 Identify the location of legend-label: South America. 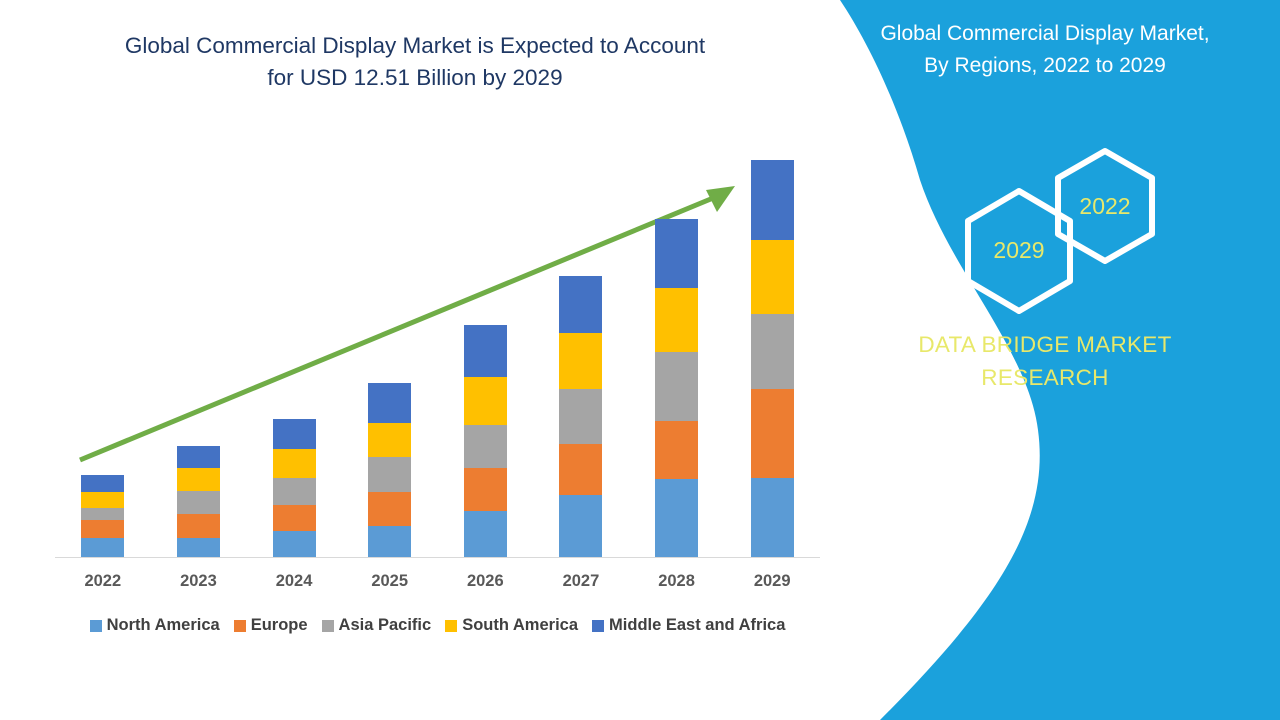
(520, 625).